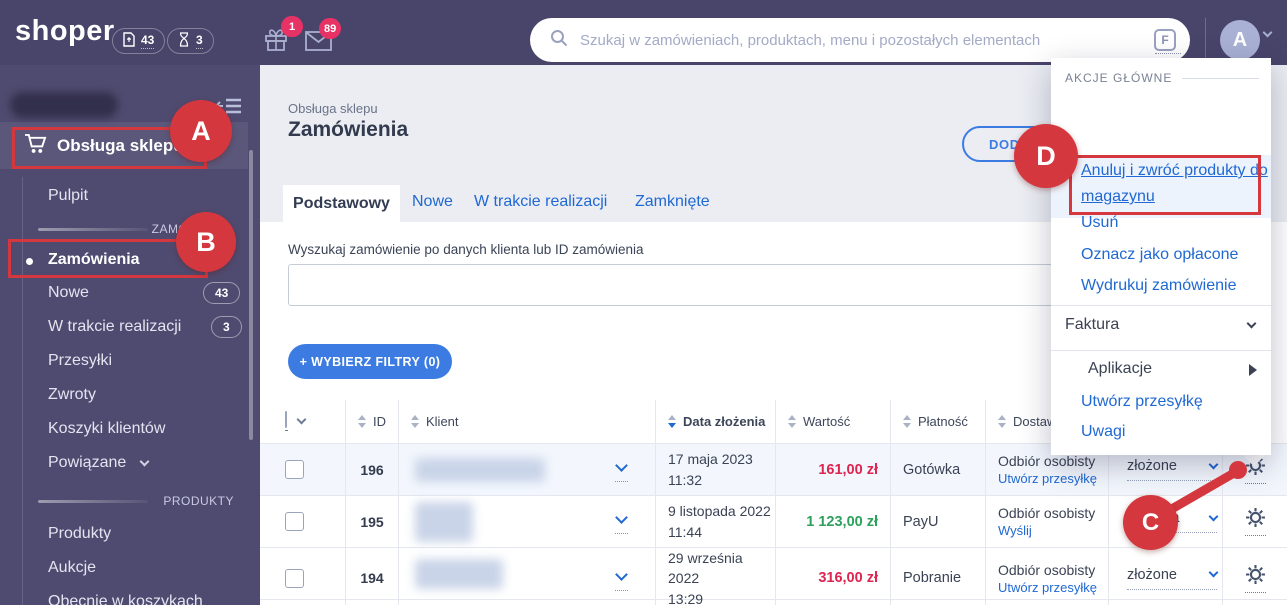  I want to click on documents-count: 43, so click(148, 41).